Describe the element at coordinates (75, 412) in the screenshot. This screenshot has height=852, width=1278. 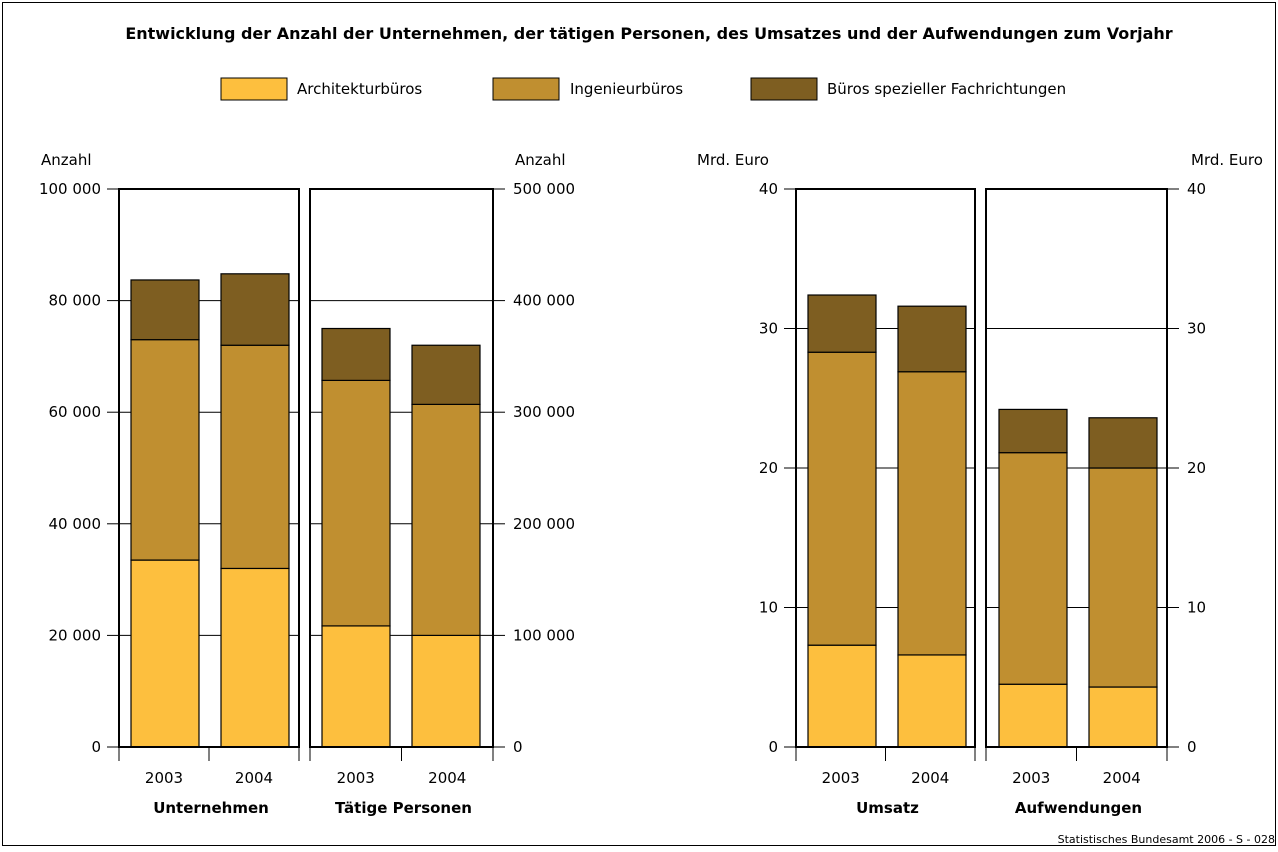
I see `y-tick-label: 60 000` at that location.